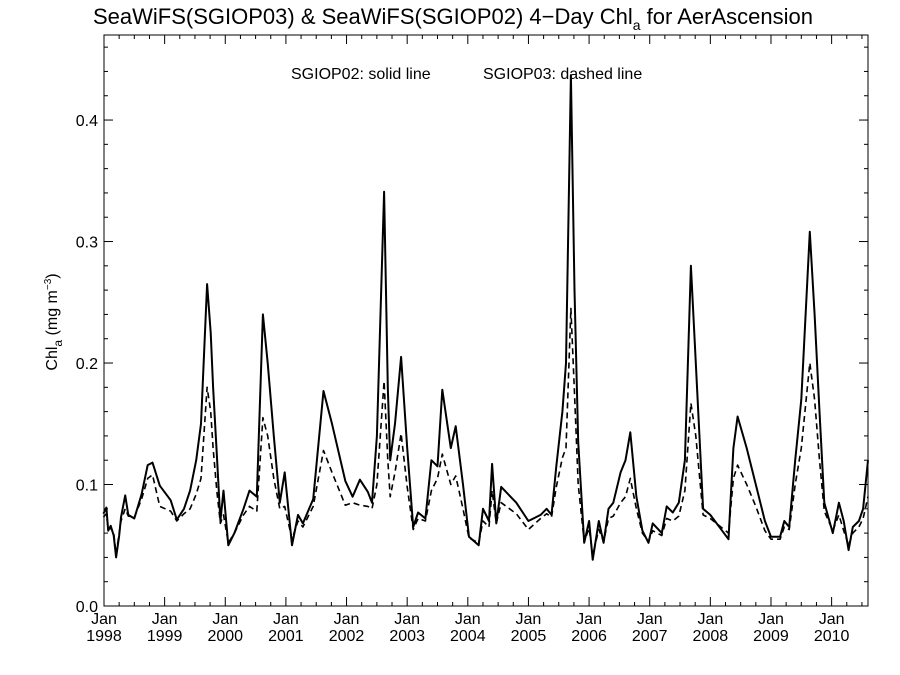 This screenshot has width=900, height=675. I want to click on x-tick-year-label: 2007, so click(650, 636).